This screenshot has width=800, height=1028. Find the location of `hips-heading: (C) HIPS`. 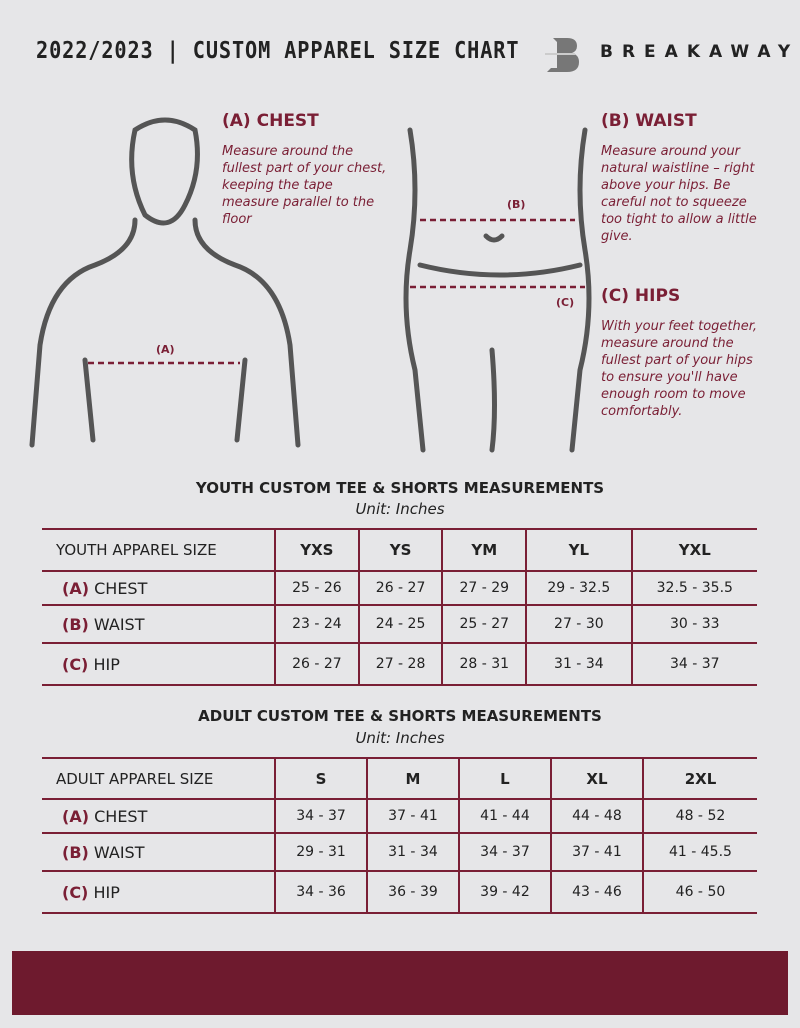

hips-heading: (C) HIPS is located at coordinates (641, 296).